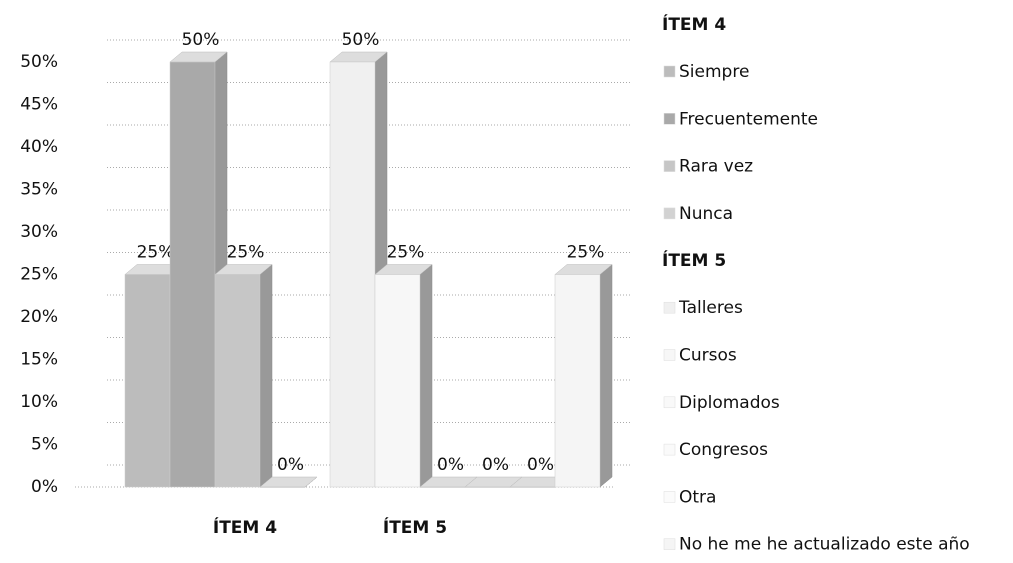 This screenshot has height=563, width=1013. What do you see at coordinates (694, 24) in the screenshot?
I see `legend-header: ÍTEM 4` at bounding box center [694, 24].